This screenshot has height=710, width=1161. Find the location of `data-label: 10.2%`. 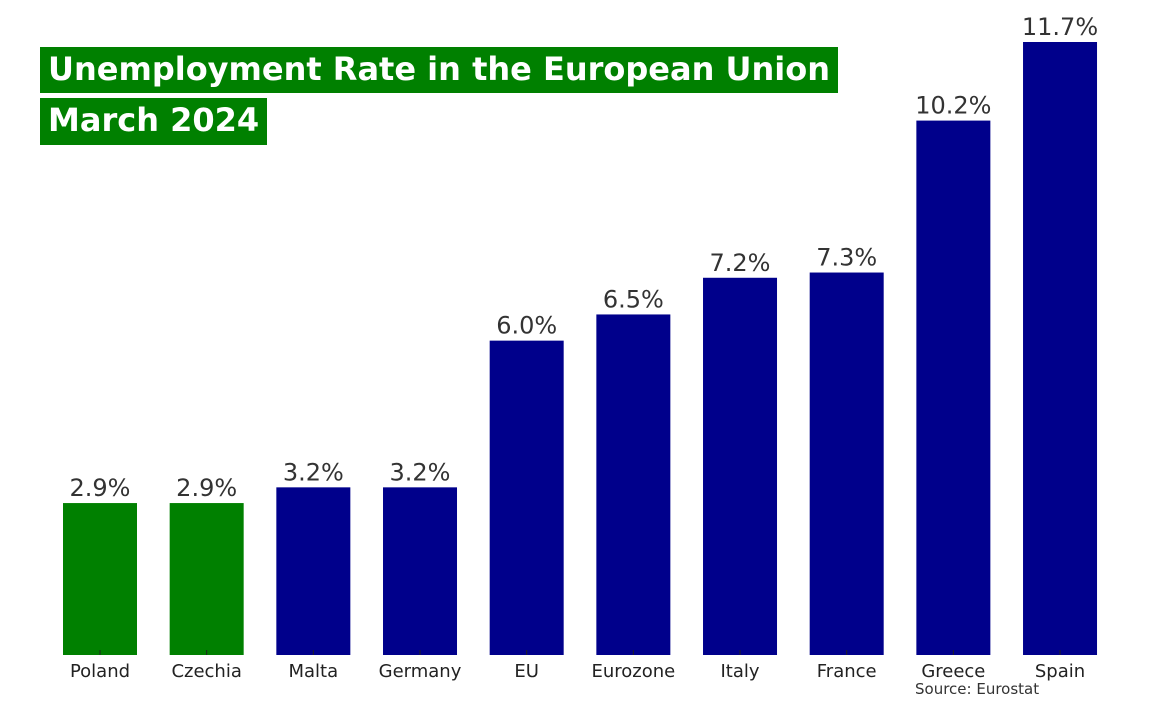

data-label: 10.2% is located at coordinates (953, 106).